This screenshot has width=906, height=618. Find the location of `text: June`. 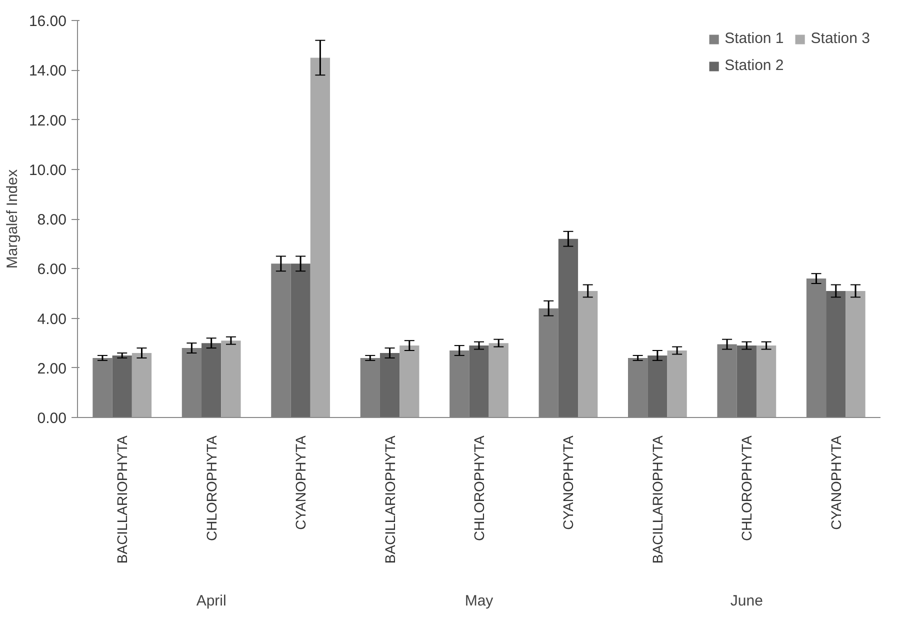

text: June is located at coordinates (746, 601).